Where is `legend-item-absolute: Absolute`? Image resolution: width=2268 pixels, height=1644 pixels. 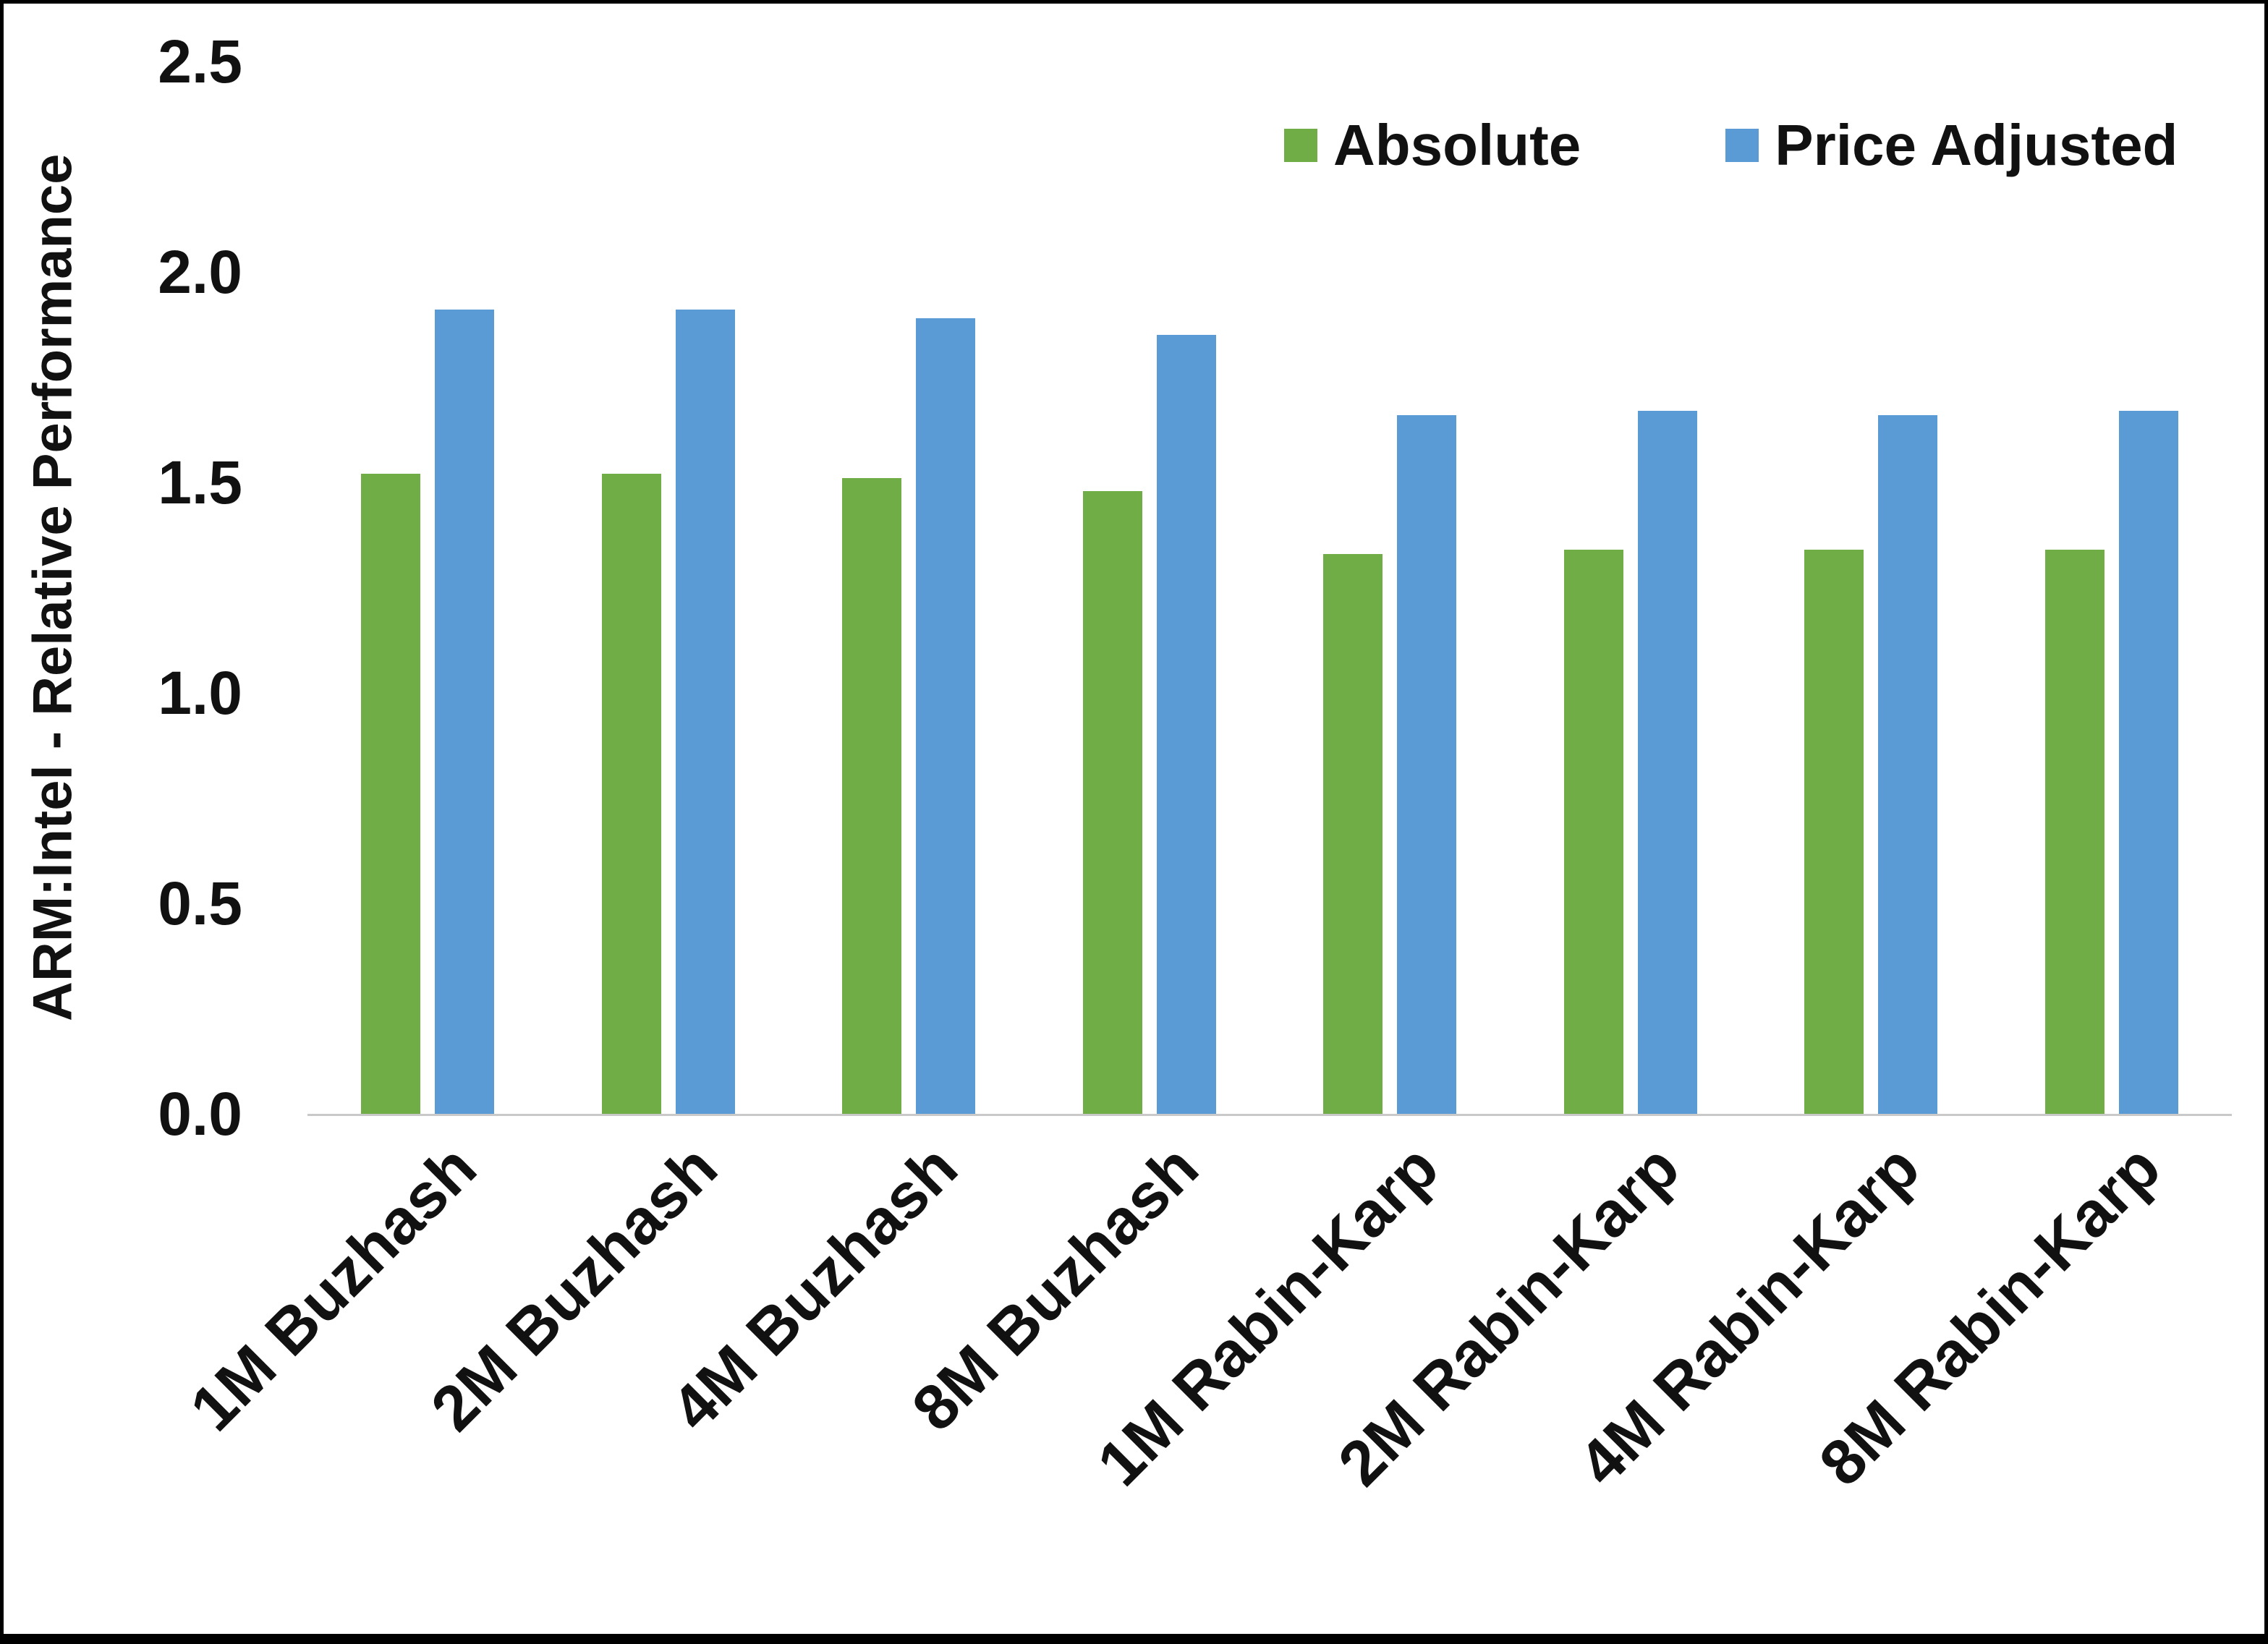
legend-item-absolute: Absolute is located at coordinates (1432, 145).